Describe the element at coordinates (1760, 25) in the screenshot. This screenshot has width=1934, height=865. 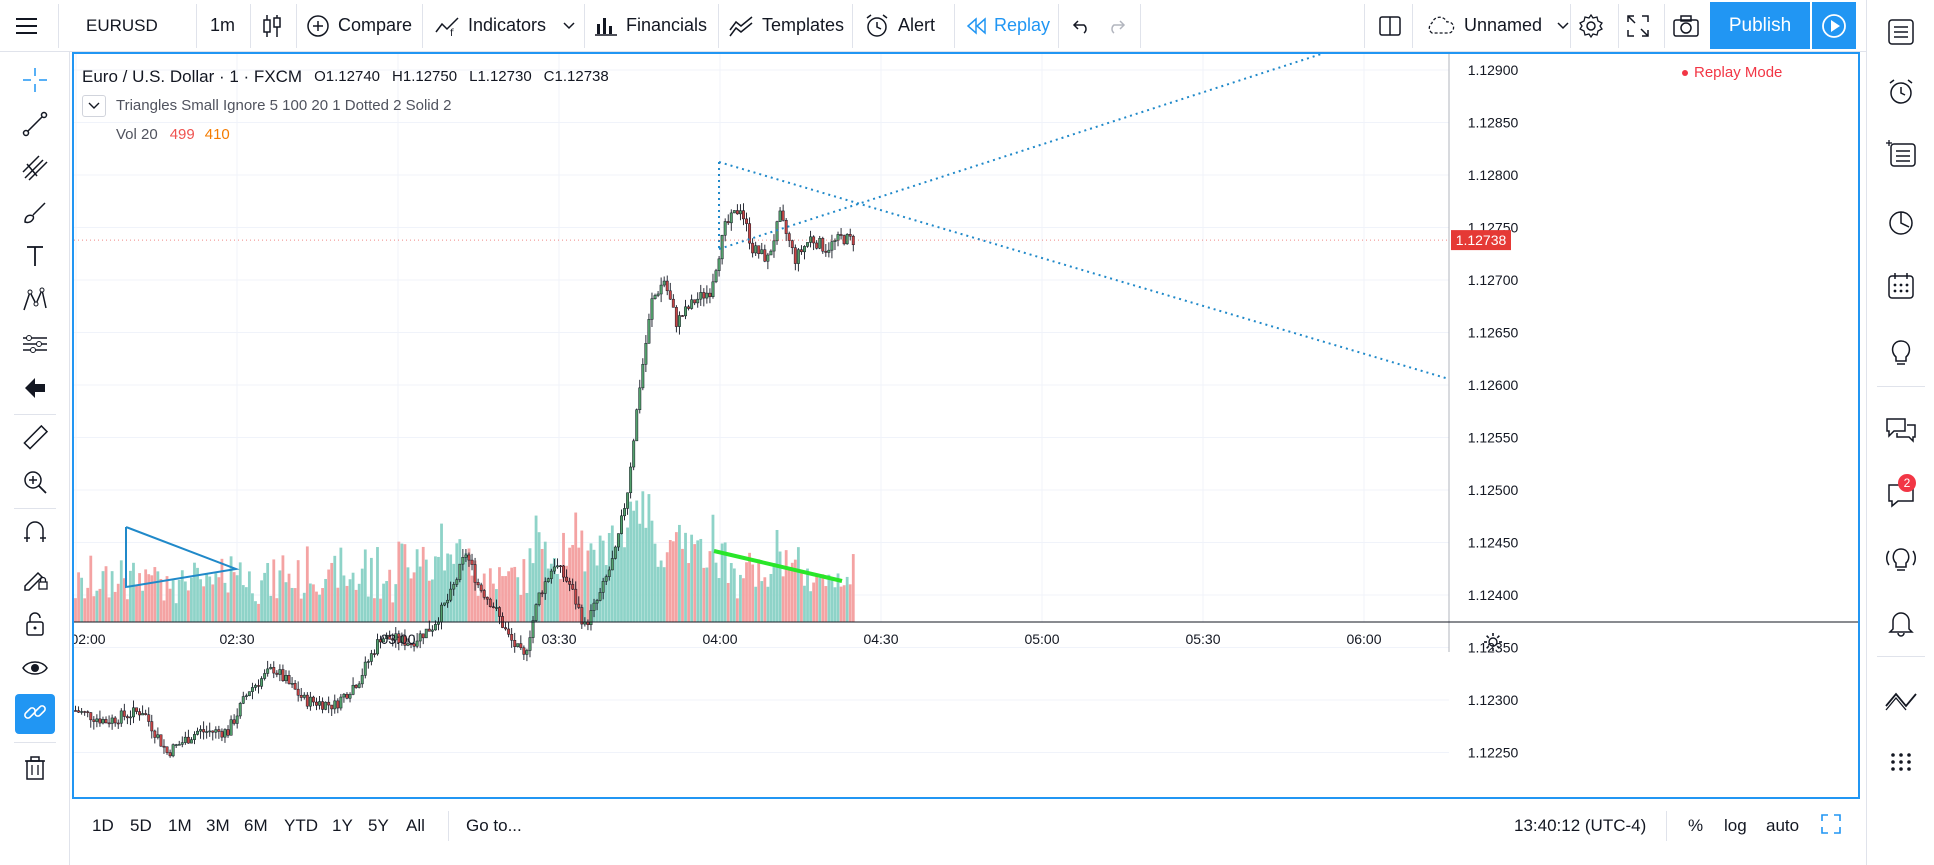
I see `publish-button: Publish` at that location.